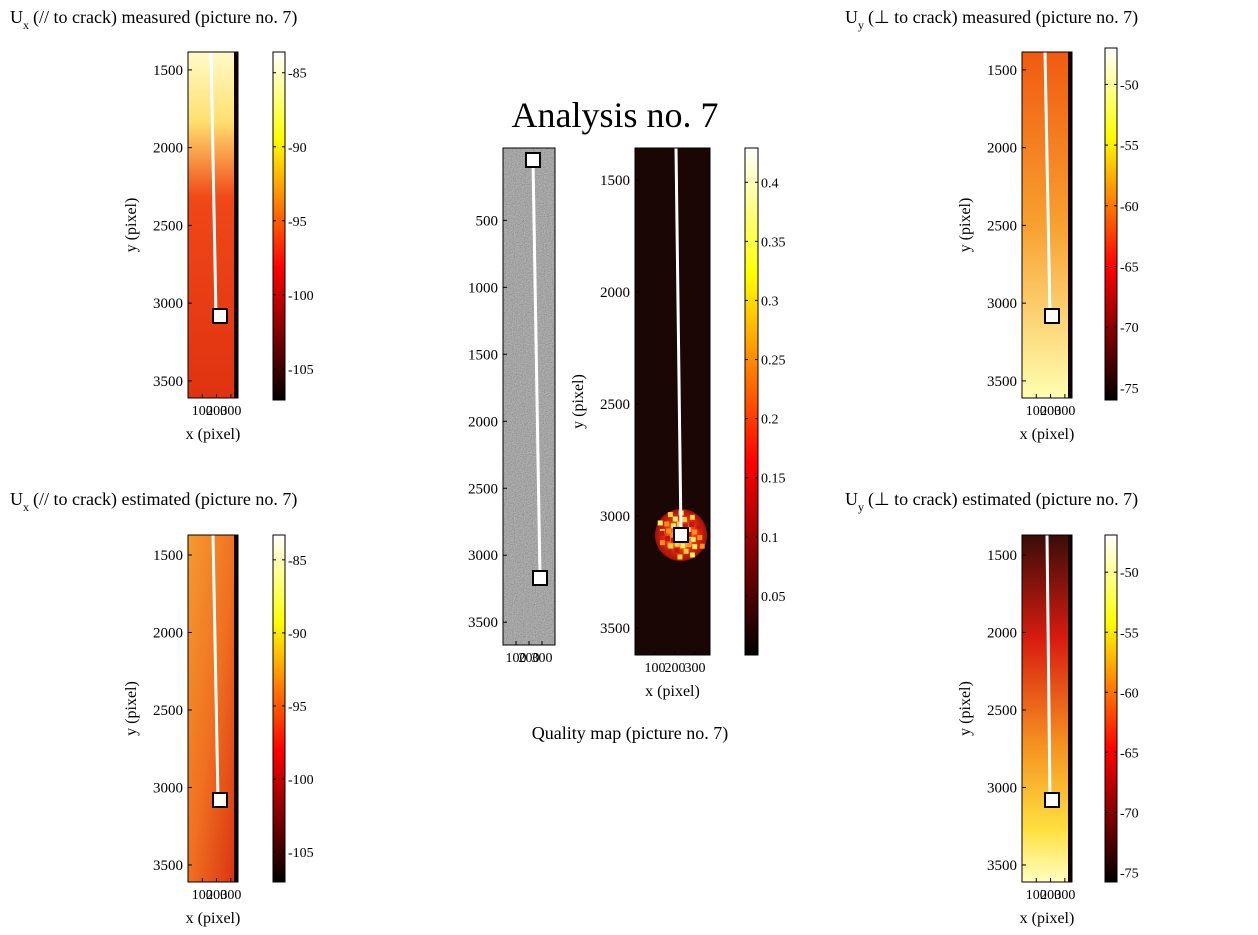 Image resolution: width=1258 pixels, height=935 pixels. I want to click on colorbar-tick-label: -50, so click(1129, 85).